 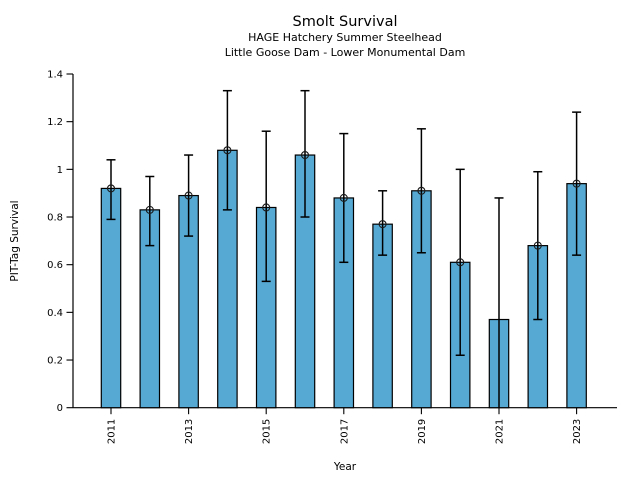 What do you see at coordinates (343, 197) in the screenshot?
I see `point-marker-2017` at bounding box center [343, 197].